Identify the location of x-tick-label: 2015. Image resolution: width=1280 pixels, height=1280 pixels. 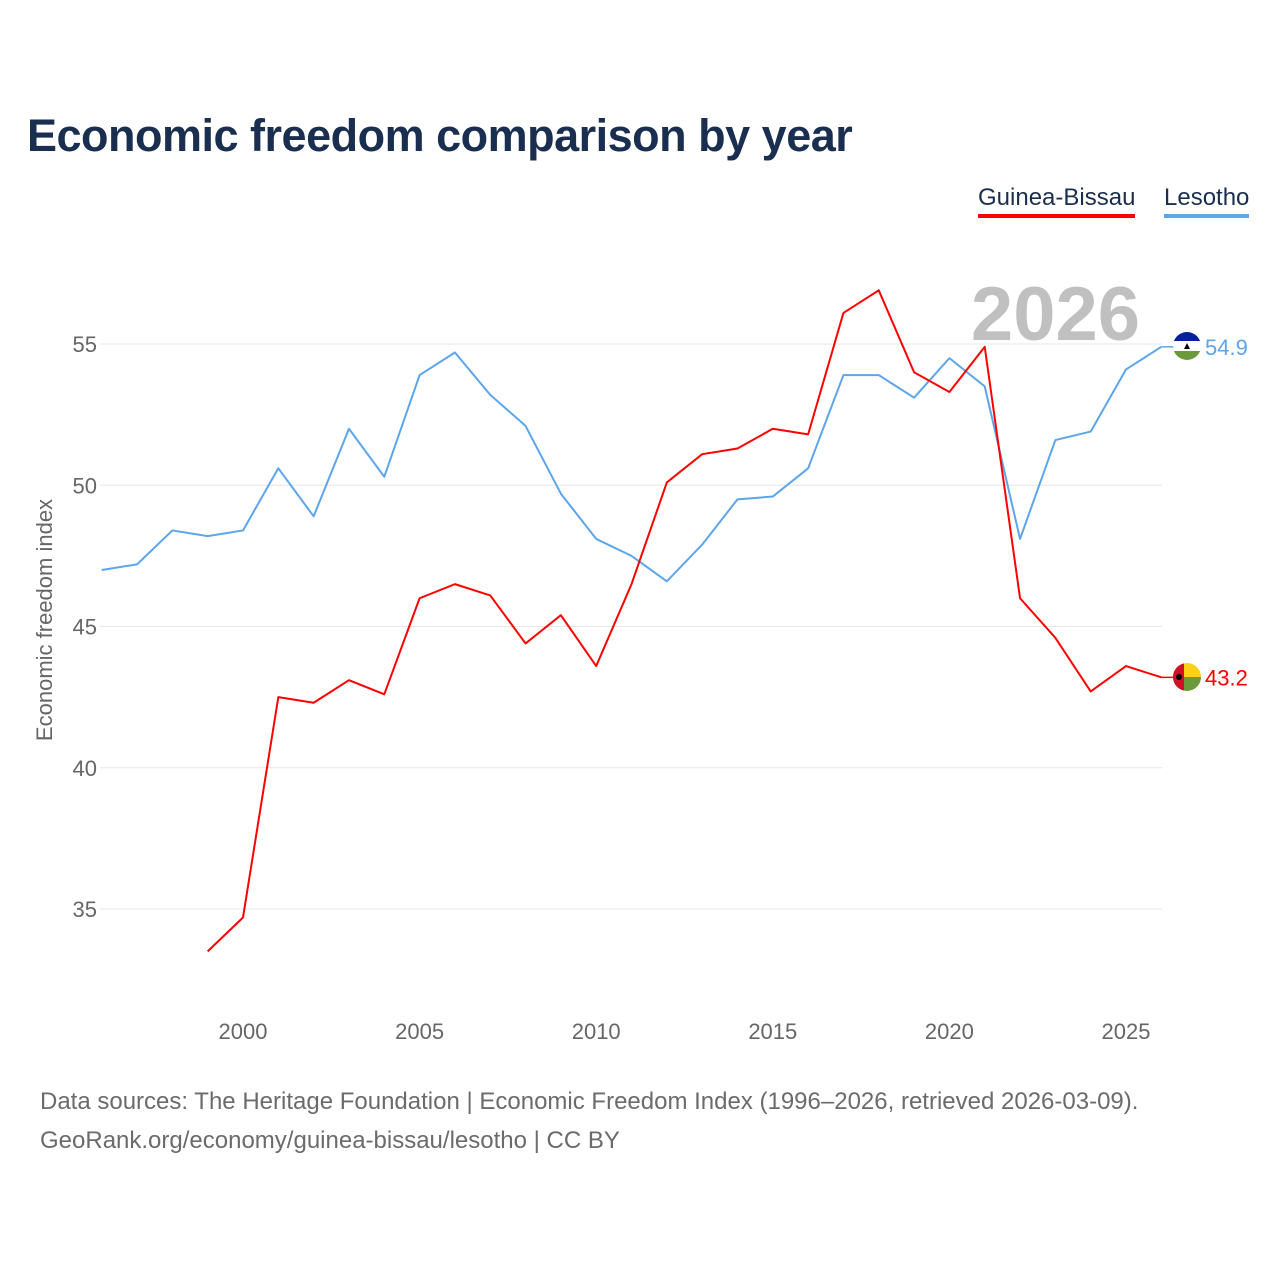
(772, 1031).